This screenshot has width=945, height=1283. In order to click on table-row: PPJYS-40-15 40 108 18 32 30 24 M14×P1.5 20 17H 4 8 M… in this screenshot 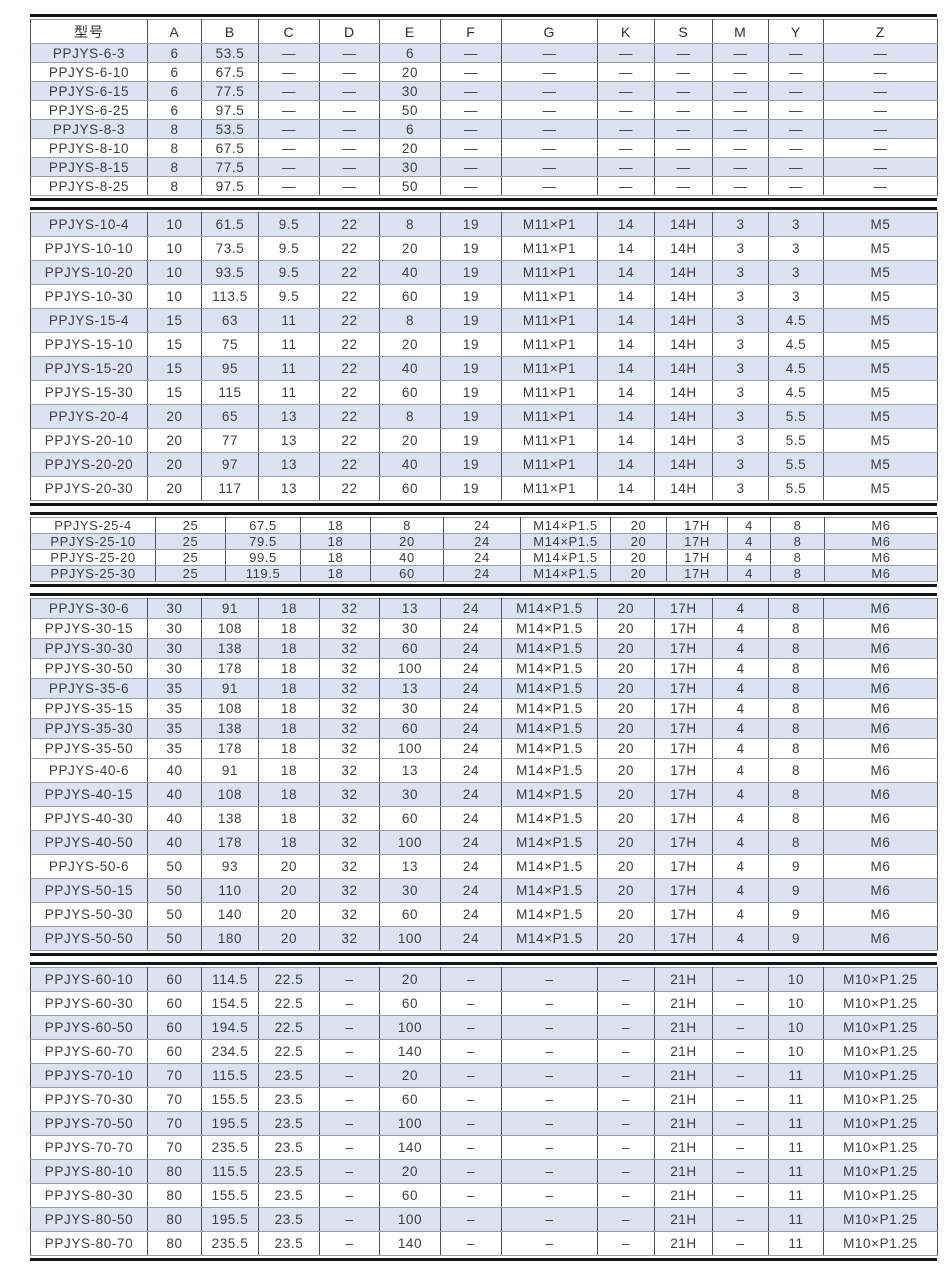, I will do `click(484, 794)`.